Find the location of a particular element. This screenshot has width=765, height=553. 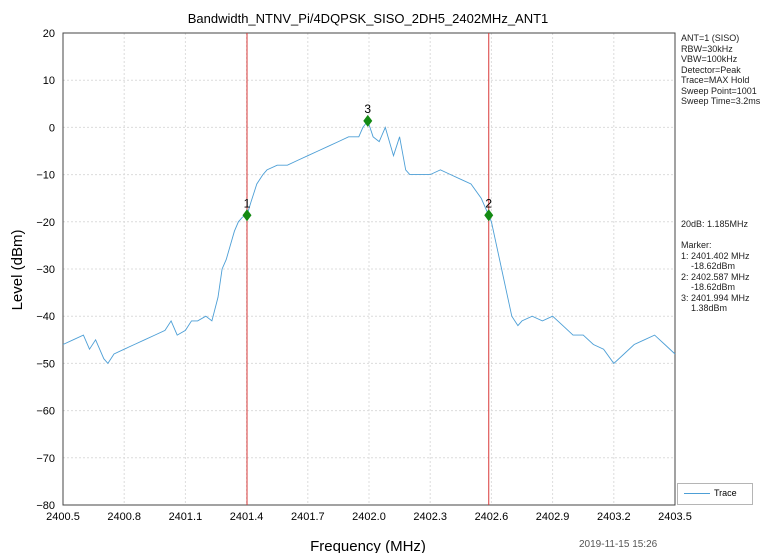

y-tick-label: 20 is located at coordinates (49, 34).